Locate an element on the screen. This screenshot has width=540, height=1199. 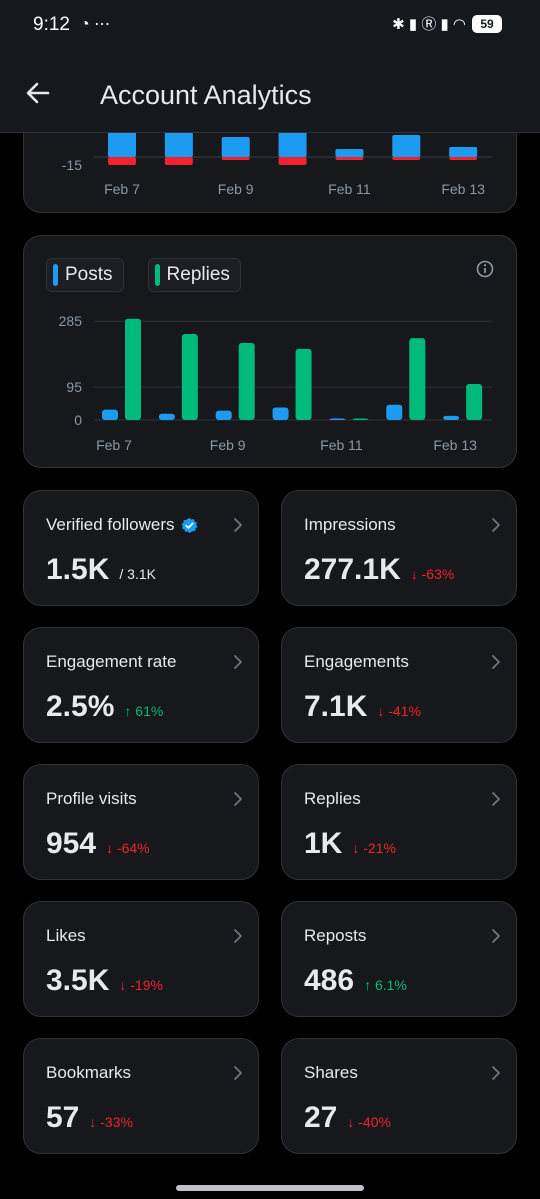
metric-card: Impressions 277.1K ↓ -63% is located at coordinates (399, 548).